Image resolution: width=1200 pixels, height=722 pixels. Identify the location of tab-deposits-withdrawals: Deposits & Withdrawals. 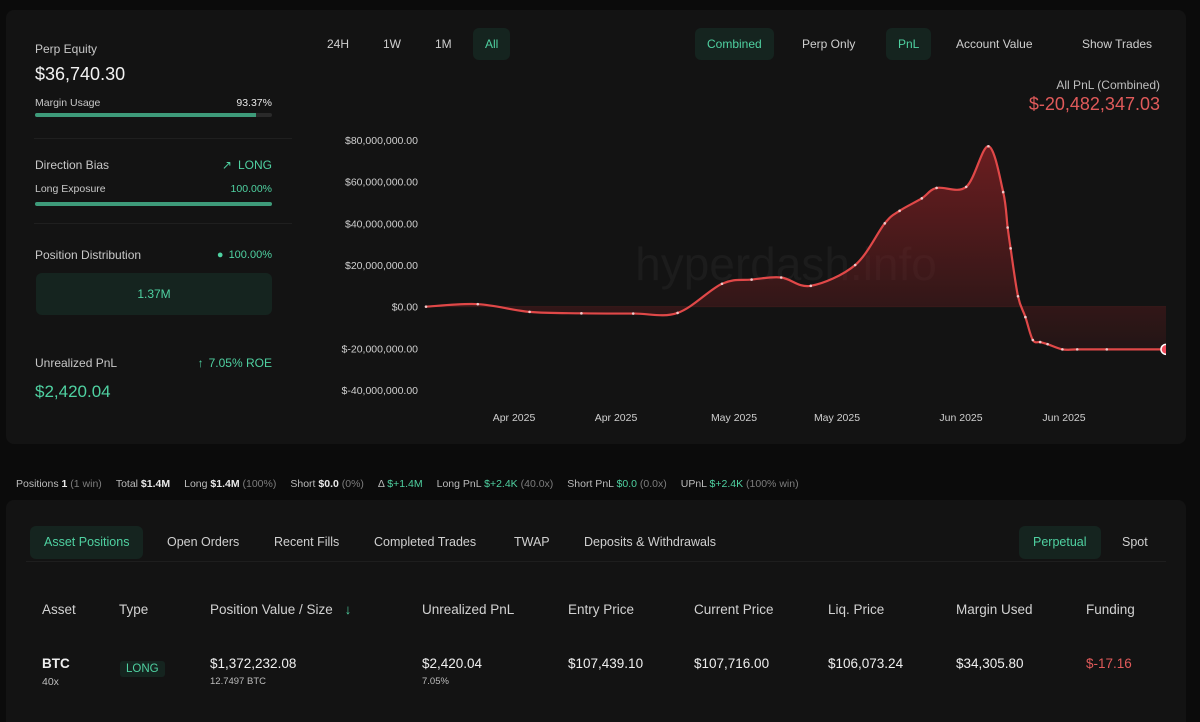
(650, 542).